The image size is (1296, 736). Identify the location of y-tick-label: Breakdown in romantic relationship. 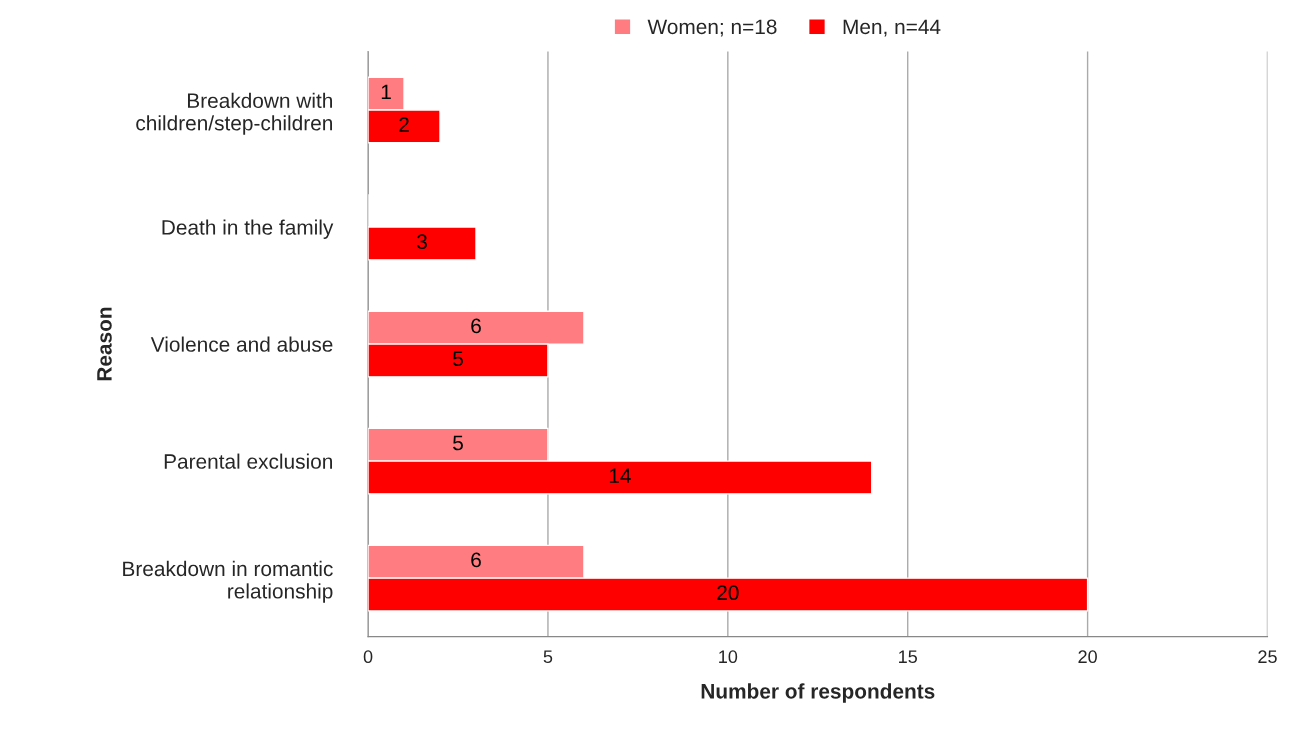
(228, 581).